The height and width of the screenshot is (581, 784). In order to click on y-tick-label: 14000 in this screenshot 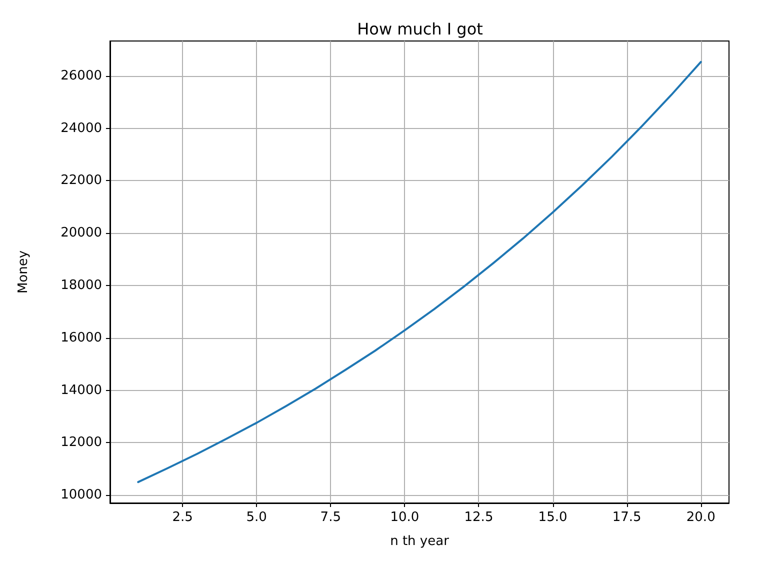, I will do `click(81, 390)`.